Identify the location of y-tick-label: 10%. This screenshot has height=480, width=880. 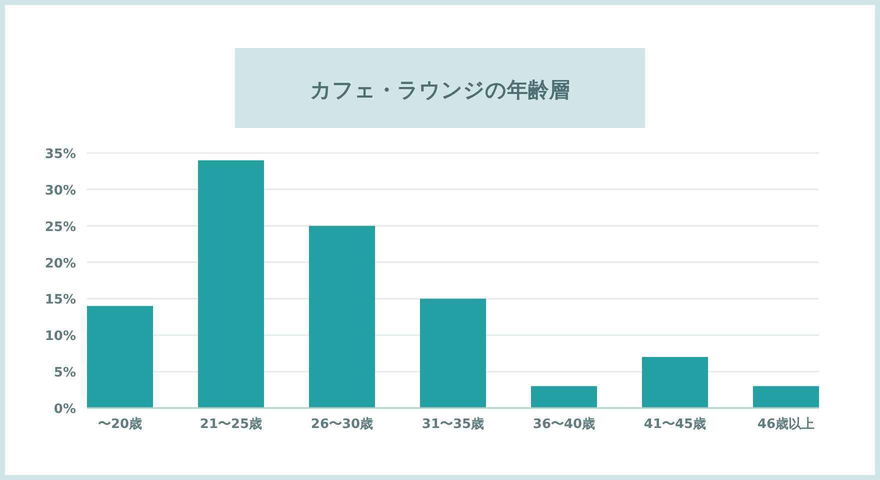
(60, 336).